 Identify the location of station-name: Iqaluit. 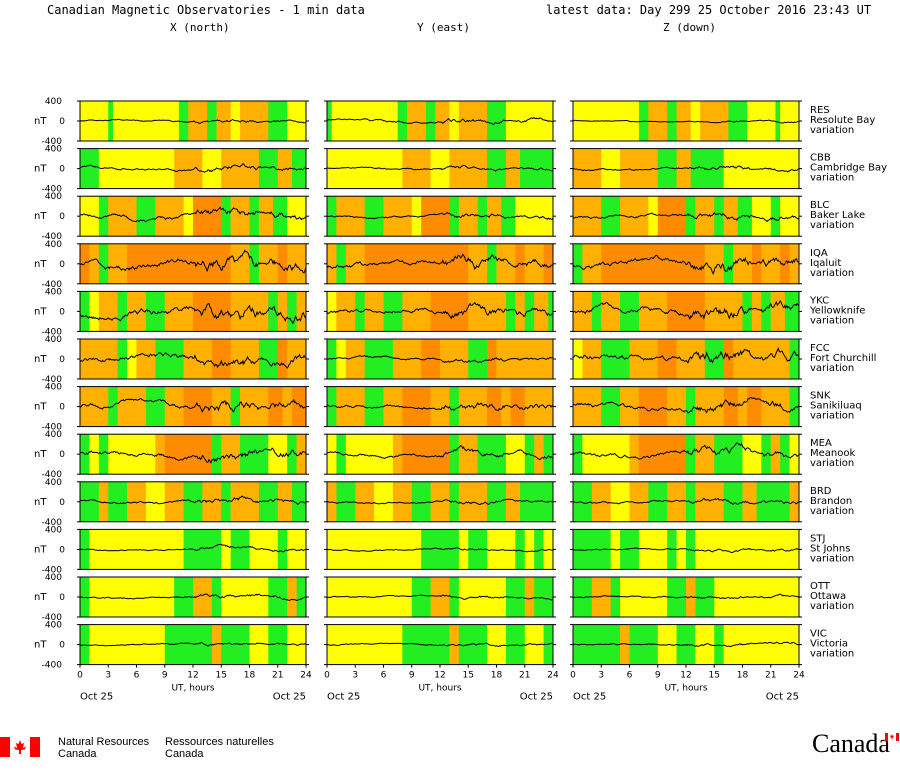
(825, 263).